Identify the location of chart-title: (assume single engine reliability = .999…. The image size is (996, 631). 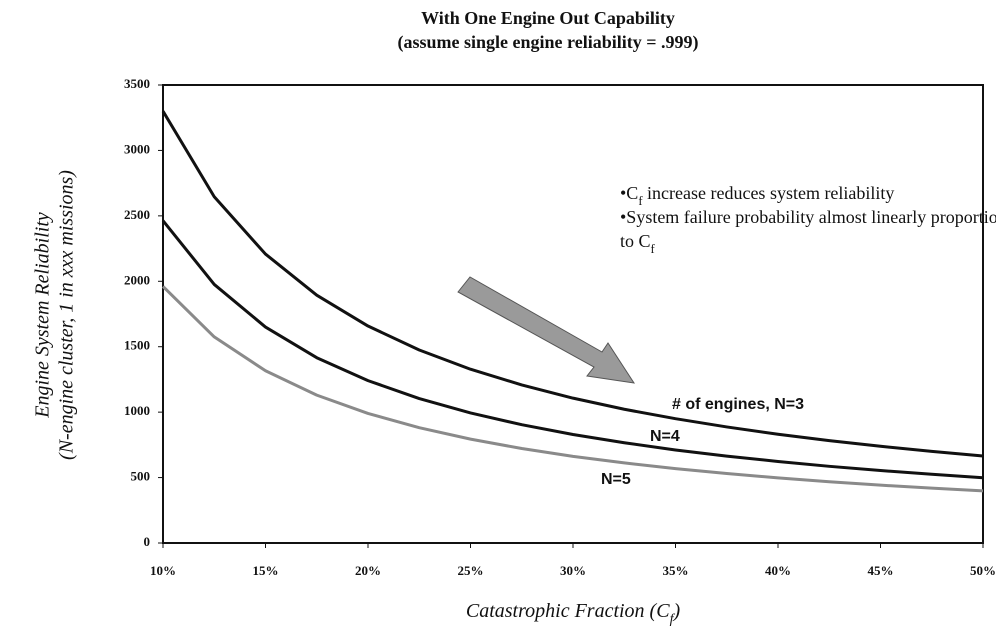
(548, 42).